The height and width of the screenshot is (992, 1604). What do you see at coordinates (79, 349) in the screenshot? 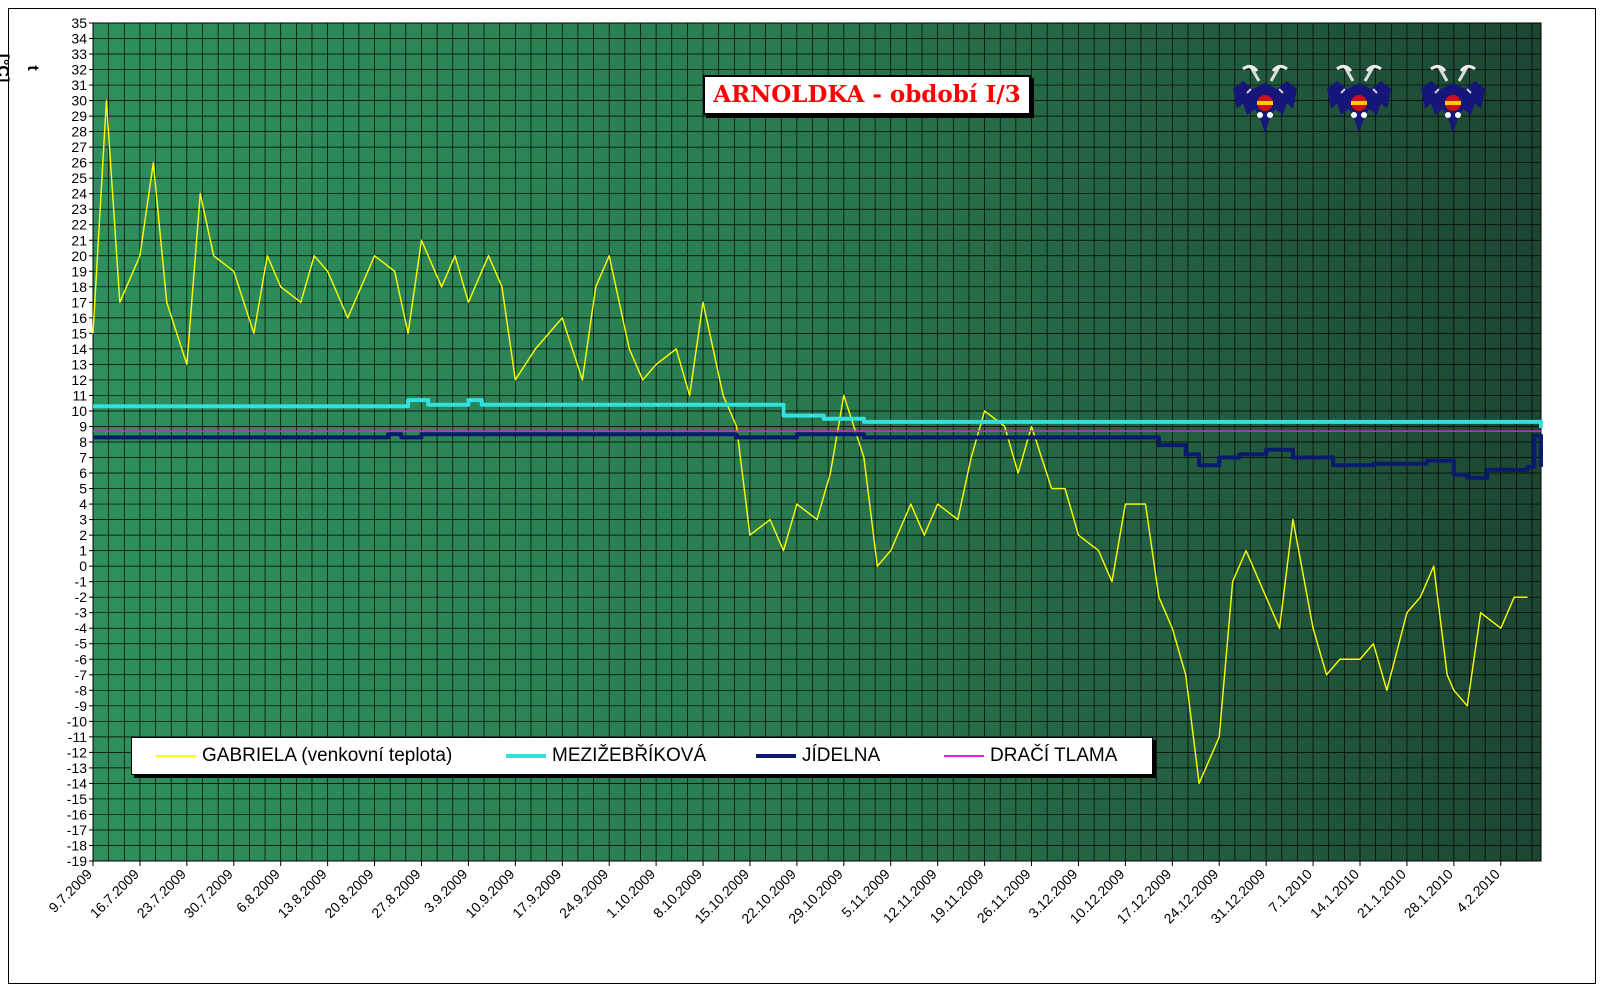
I see `y-tick-label: 14` at bounding box center [79, 349].